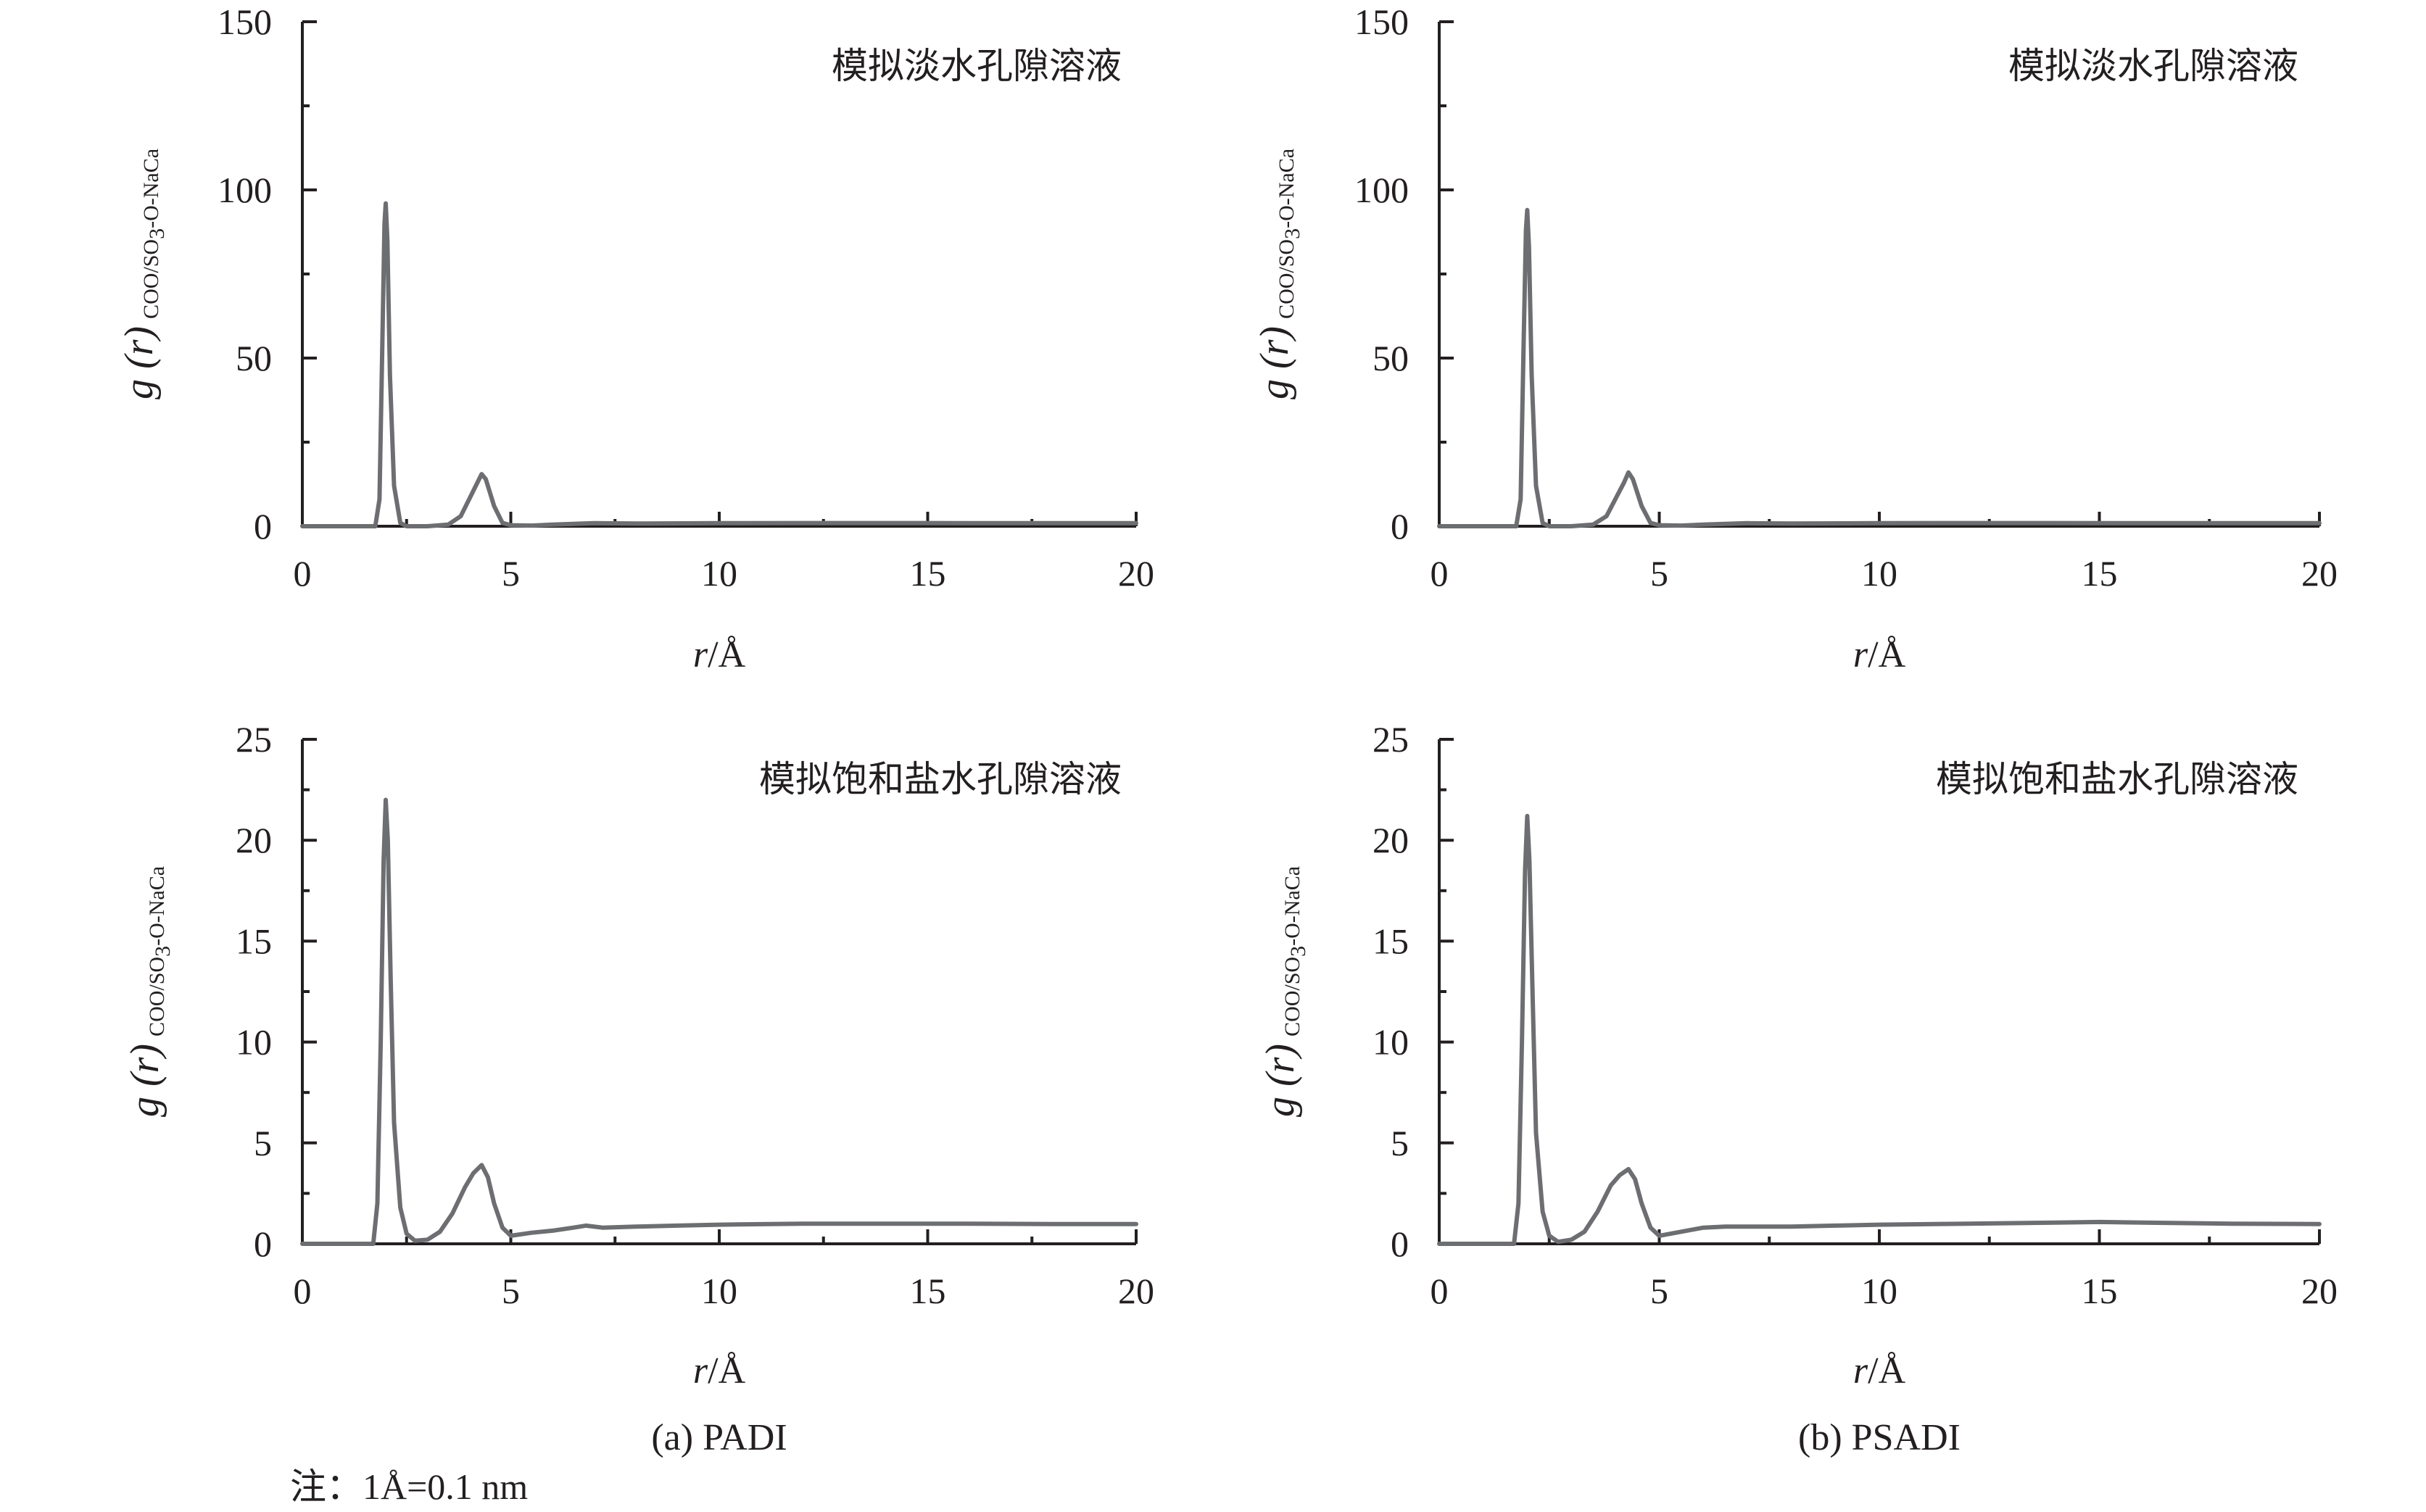 Image resolution: width=2426 pixels, height=1512 pixels. I want to click on footnote: 注：1Å=0.1 nm, so click(409, 1486).